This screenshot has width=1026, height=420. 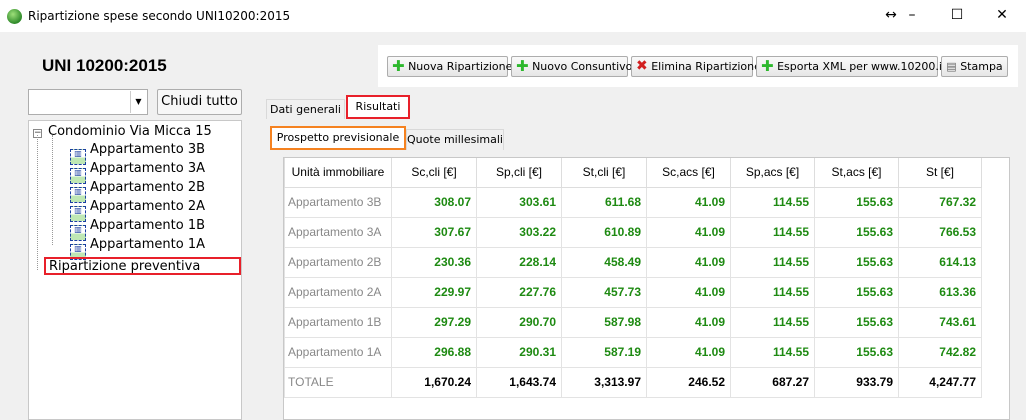 What do you see at coordinates (772, 173) in the screenshot?
I see `column-header: Sp,acs [€]` at bounding box center [772, 173].